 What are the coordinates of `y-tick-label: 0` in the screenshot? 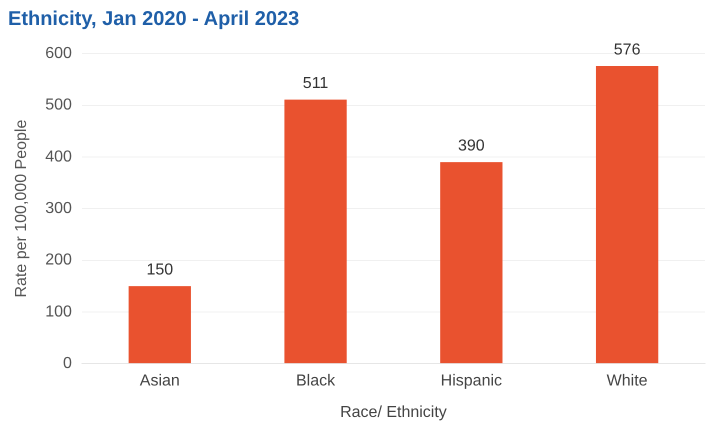 It's located at (67, 363).